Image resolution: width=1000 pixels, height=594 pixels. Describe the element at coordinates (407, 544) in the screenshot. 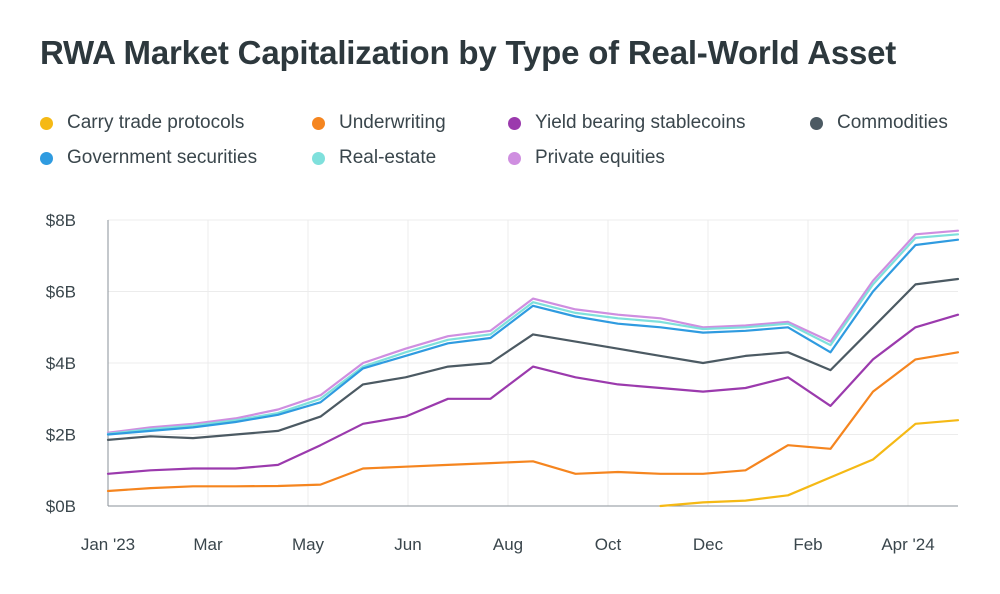

I see `x-tick-label: Jun` at that location.